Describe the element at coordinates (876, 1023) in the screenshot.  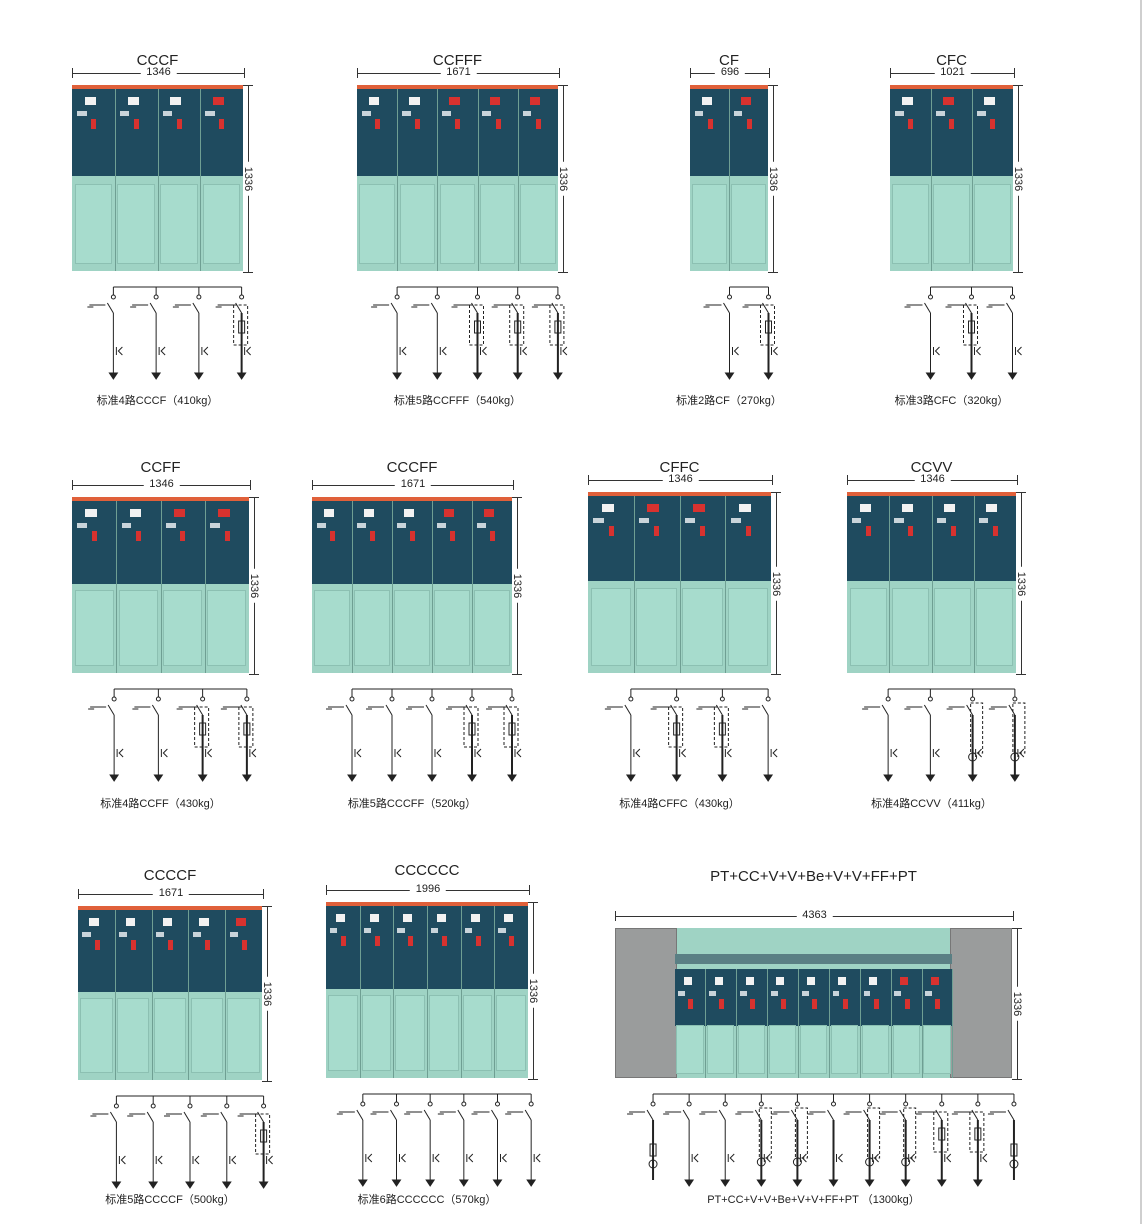
I see `panel-V` at that location.